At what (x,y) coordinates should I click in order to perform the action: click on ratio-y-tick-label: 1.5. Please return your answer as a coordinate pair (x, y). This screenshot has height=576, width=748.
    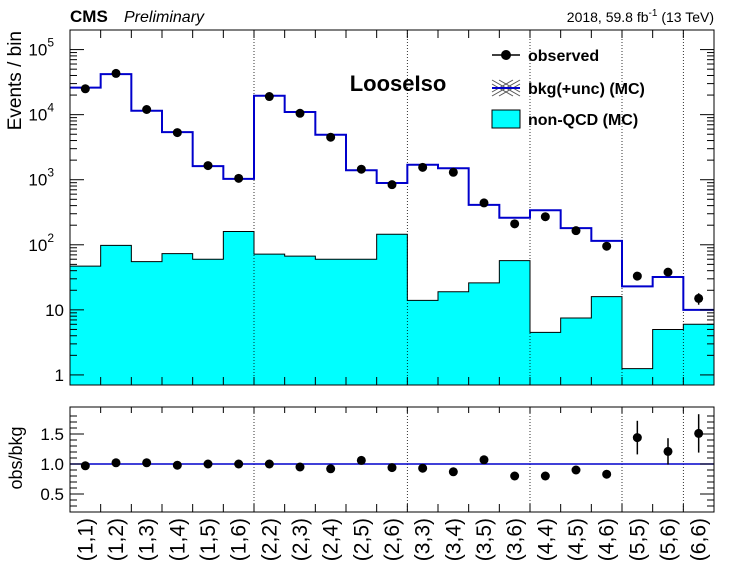
    Looking at the image, I should click on (52, 434).